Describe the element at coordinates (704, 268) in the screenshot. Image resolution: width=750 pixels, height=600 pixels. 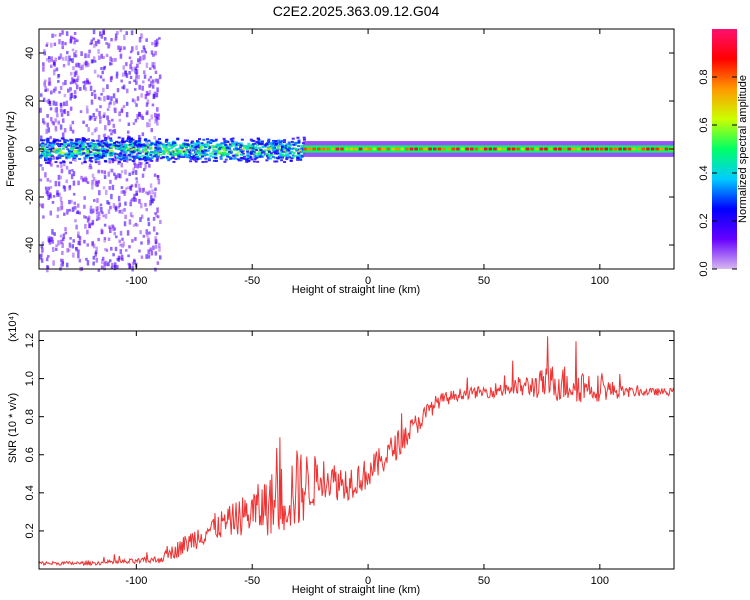
I see `colorbar-tick-label: 0.0` at that location.